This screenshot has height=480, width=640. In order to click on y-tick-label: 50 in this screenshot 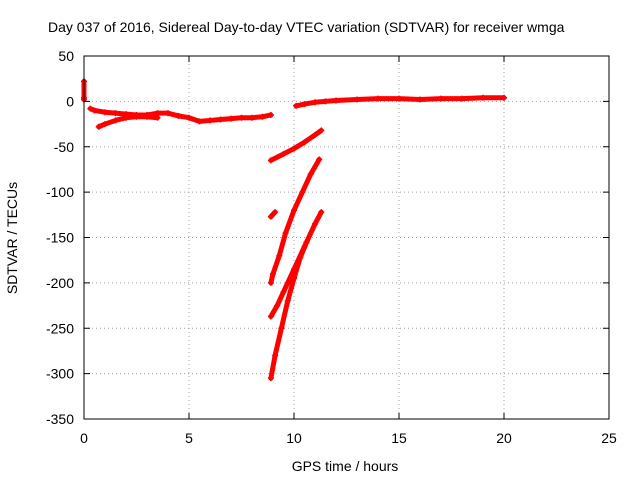, I will do `click(66, 56)`.